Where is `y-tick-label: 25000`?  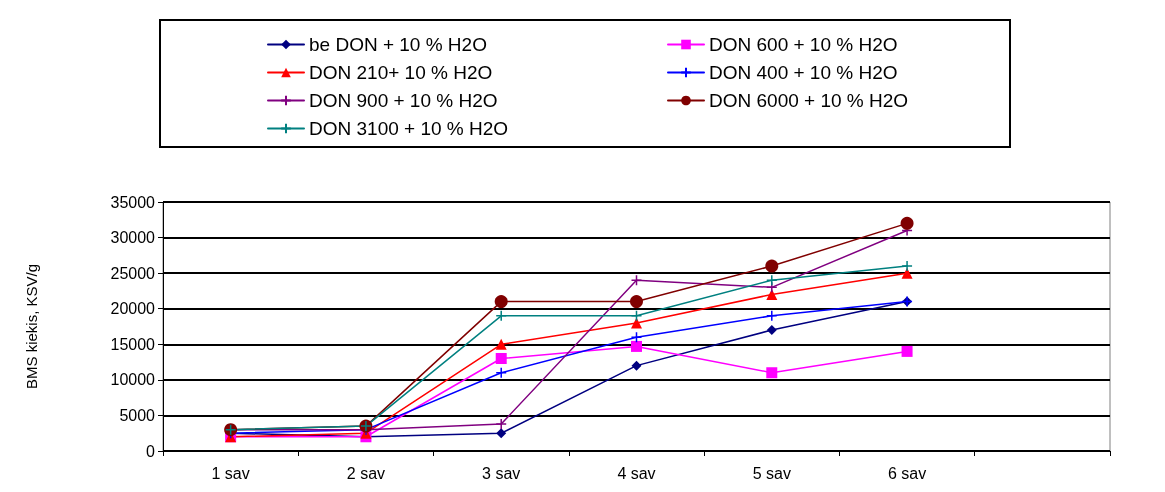
y-tick-label: 25000 is located at coordinates (133, 273).